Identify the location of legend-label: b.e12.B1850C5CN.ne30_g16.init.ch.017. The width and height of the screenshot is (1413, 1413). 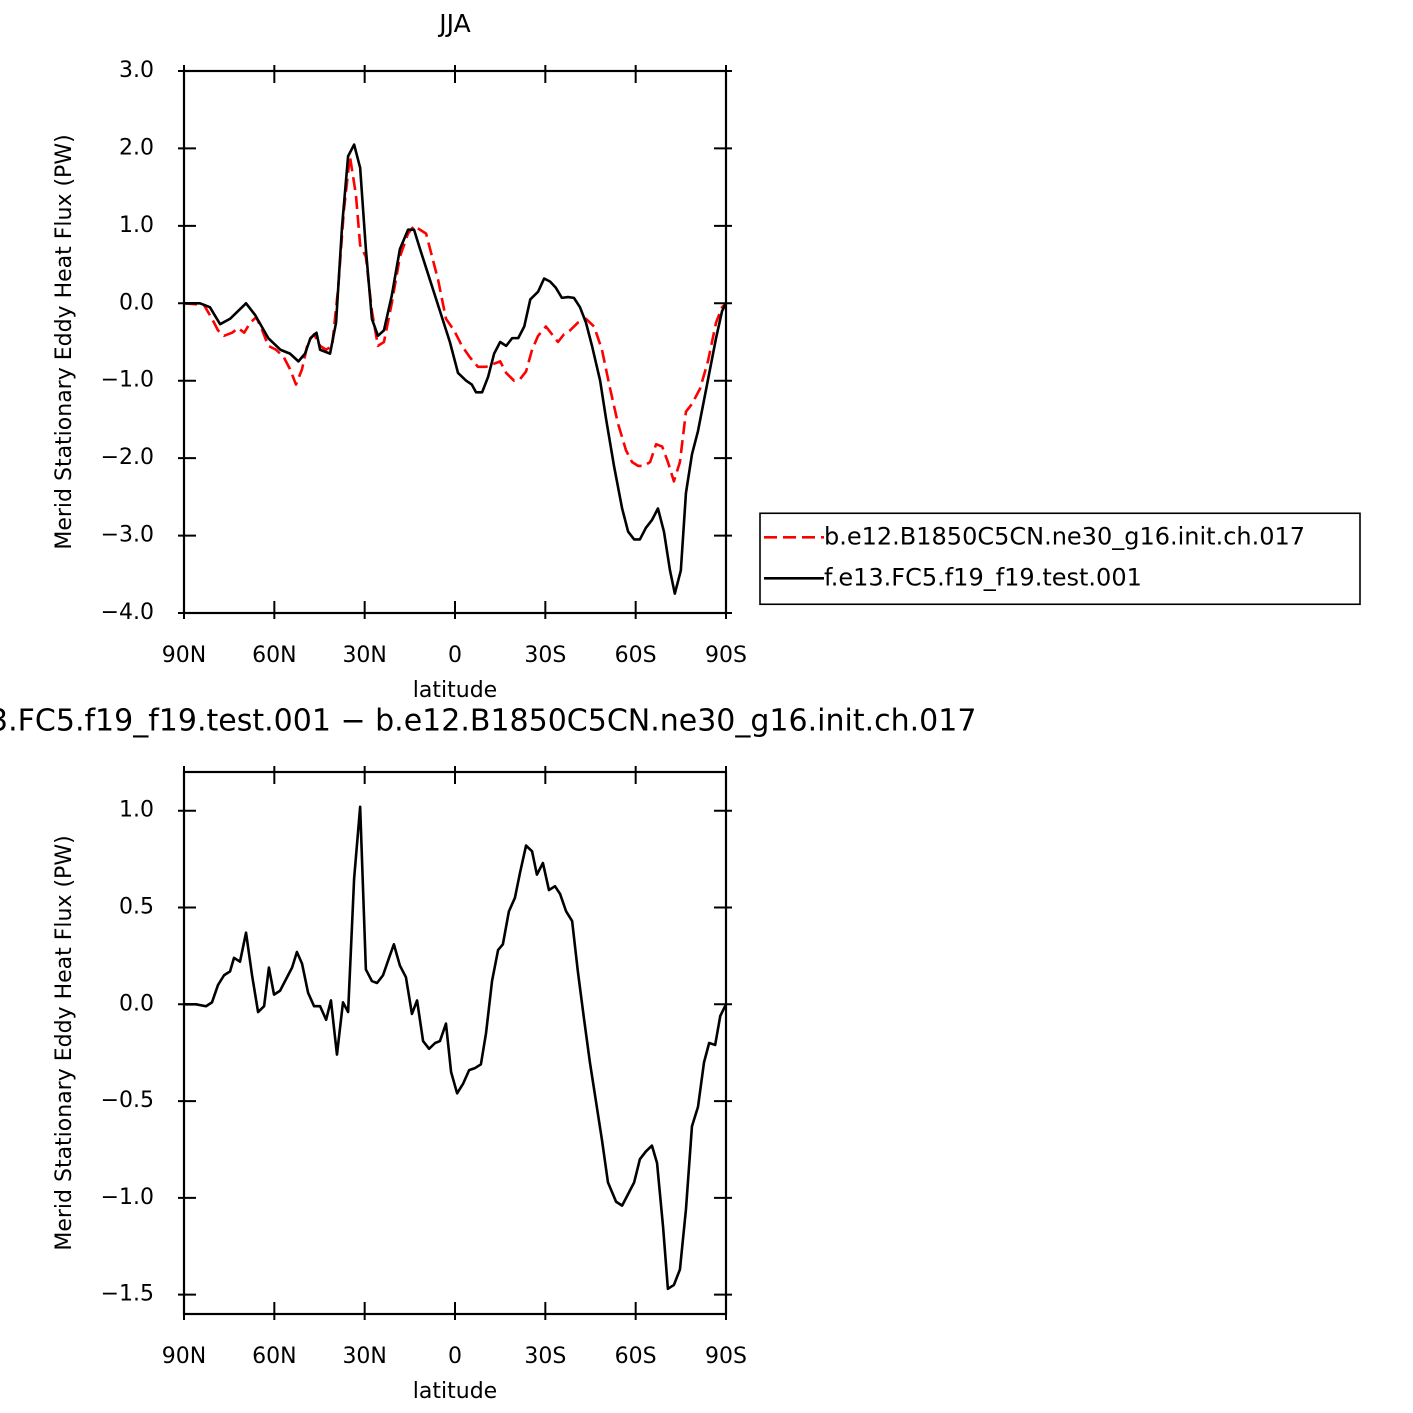
(1064, 536).